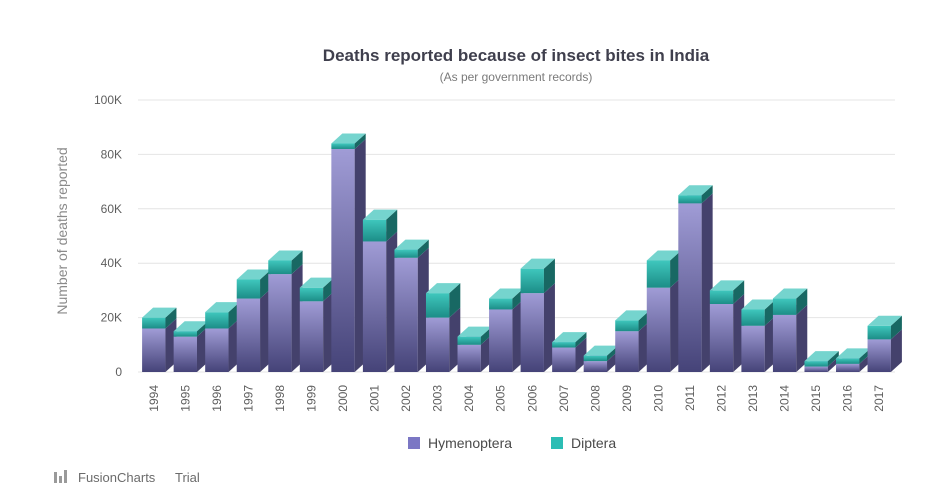 This screenshot has width=937, height=488. What do you see at coordinates (695, 282) in the screenshot?
I see `bar-hymenoptera-2011` at bounding box center [695, 282].